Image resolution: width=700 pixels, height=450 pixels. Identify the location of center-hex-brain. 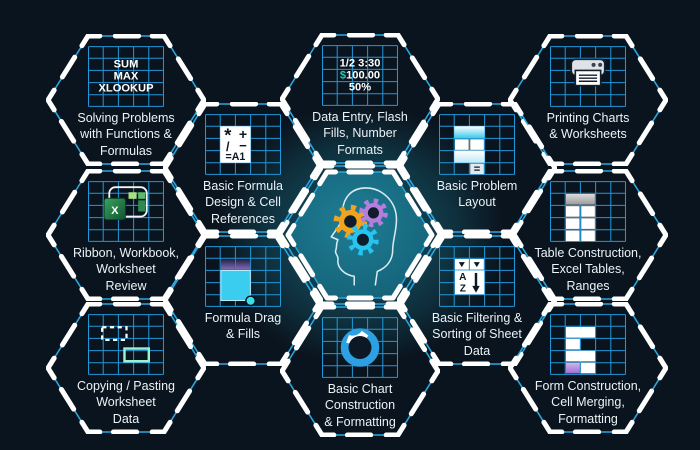
(360, 235).